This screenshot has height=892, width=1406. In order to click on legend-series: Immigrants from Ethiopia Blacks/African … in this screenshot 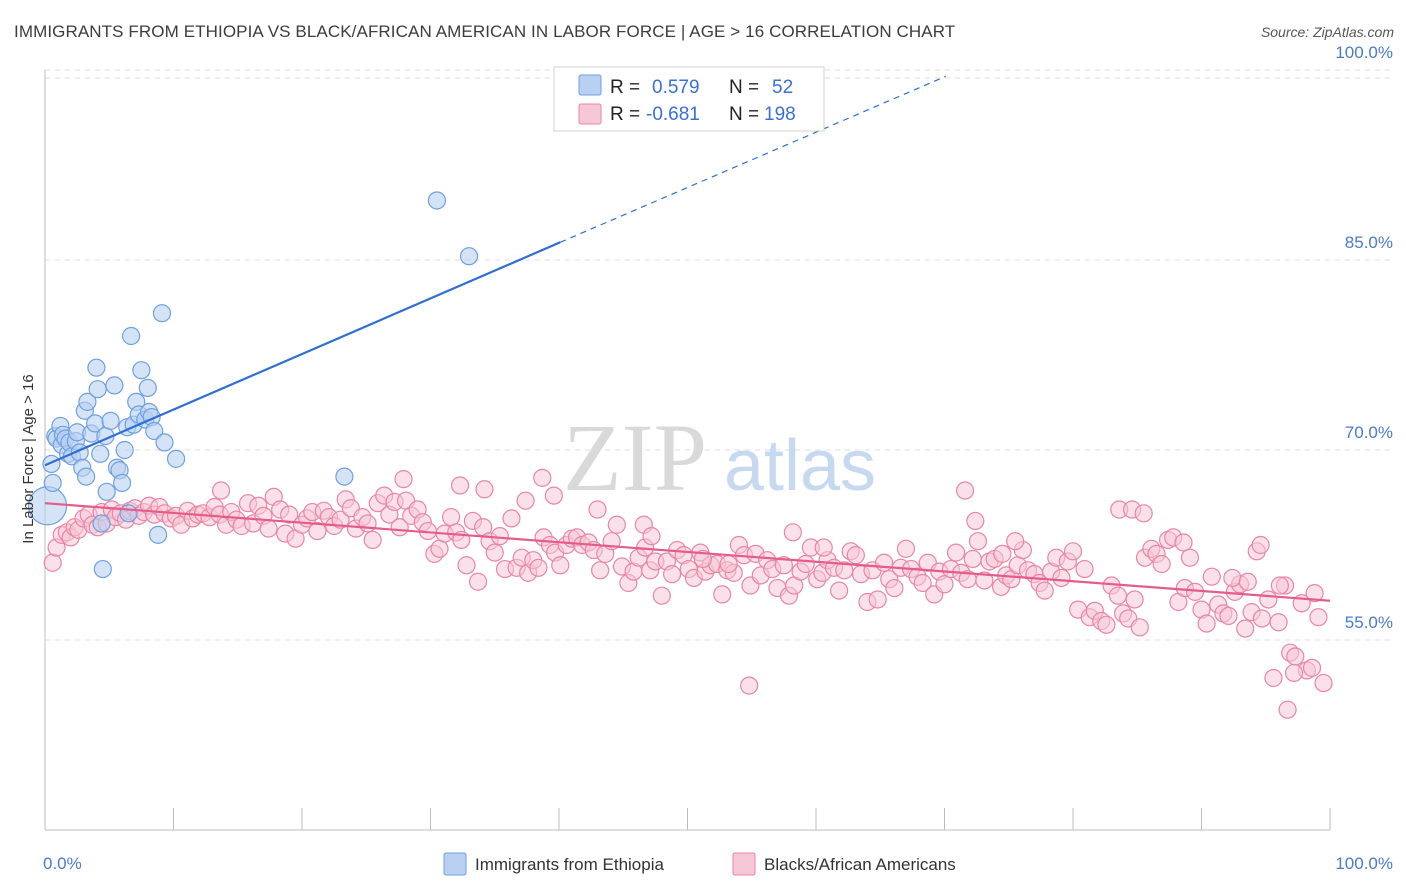, I will do `click(699, 864)`.